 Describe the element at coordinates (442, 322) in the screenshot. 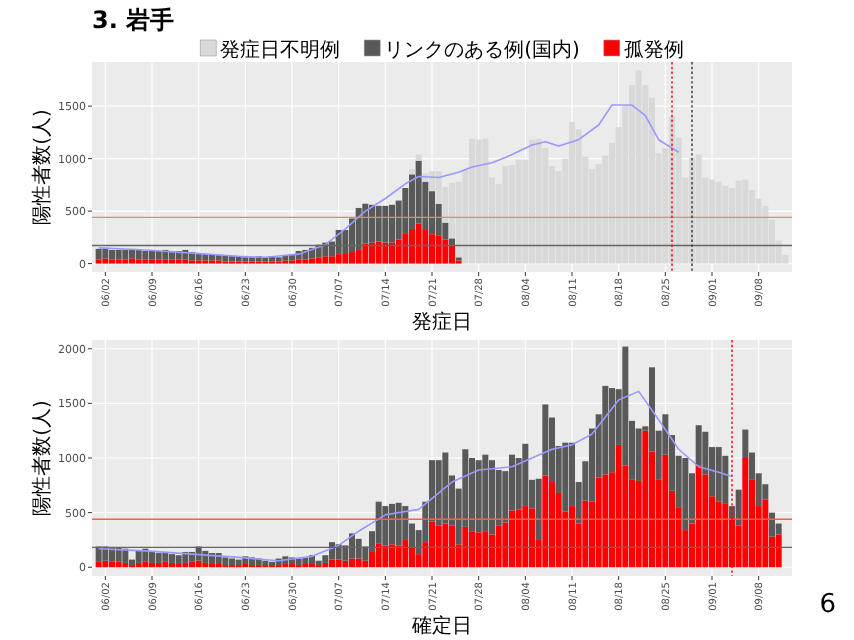

I see `x-axis-title: 発症日` at that location.